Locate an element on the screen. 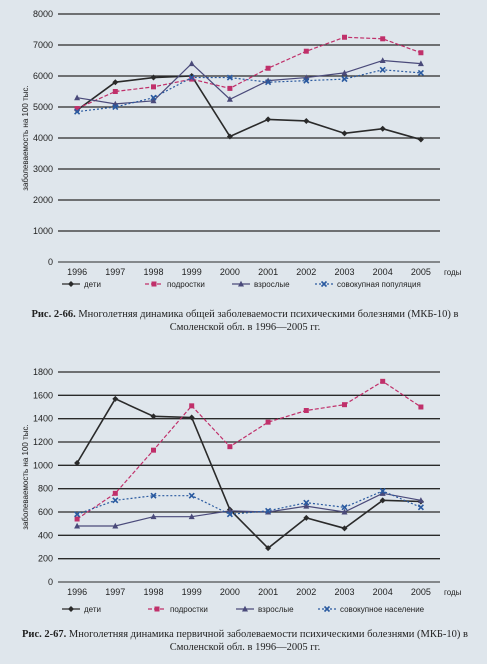  x-tick-label: 1999 is located at coordinates (192, 592).